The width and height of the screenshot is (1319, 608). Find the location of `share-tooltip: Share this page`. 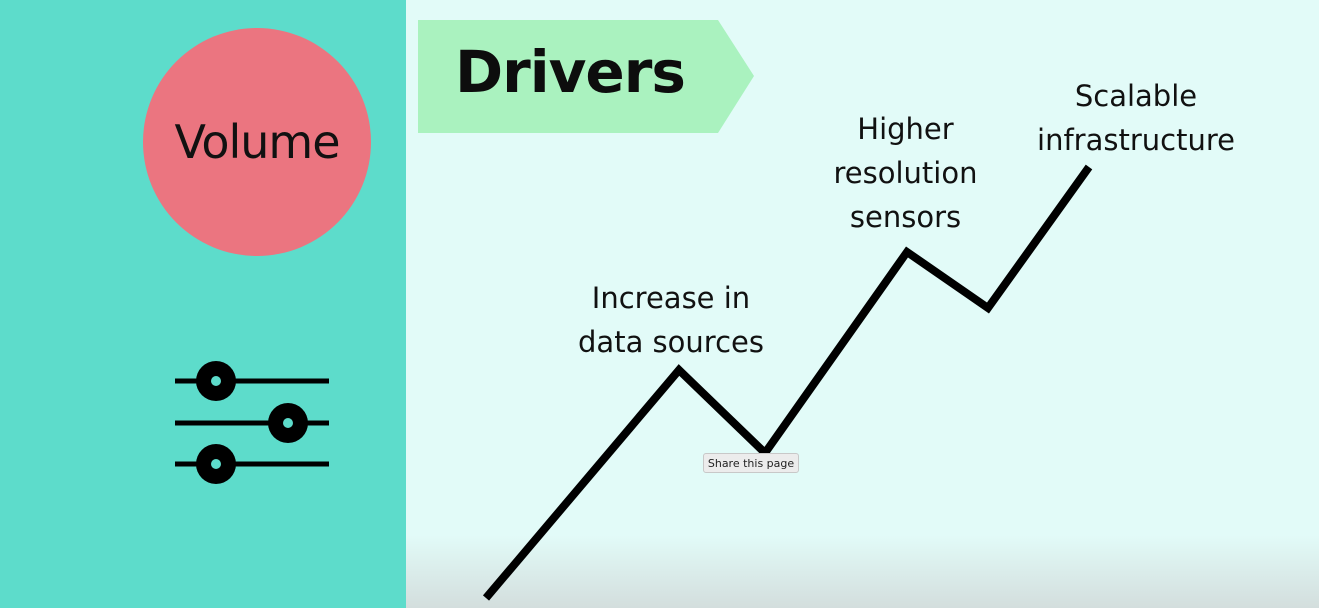

share-tooltip: Share this page is located at coordinates (751, 463).